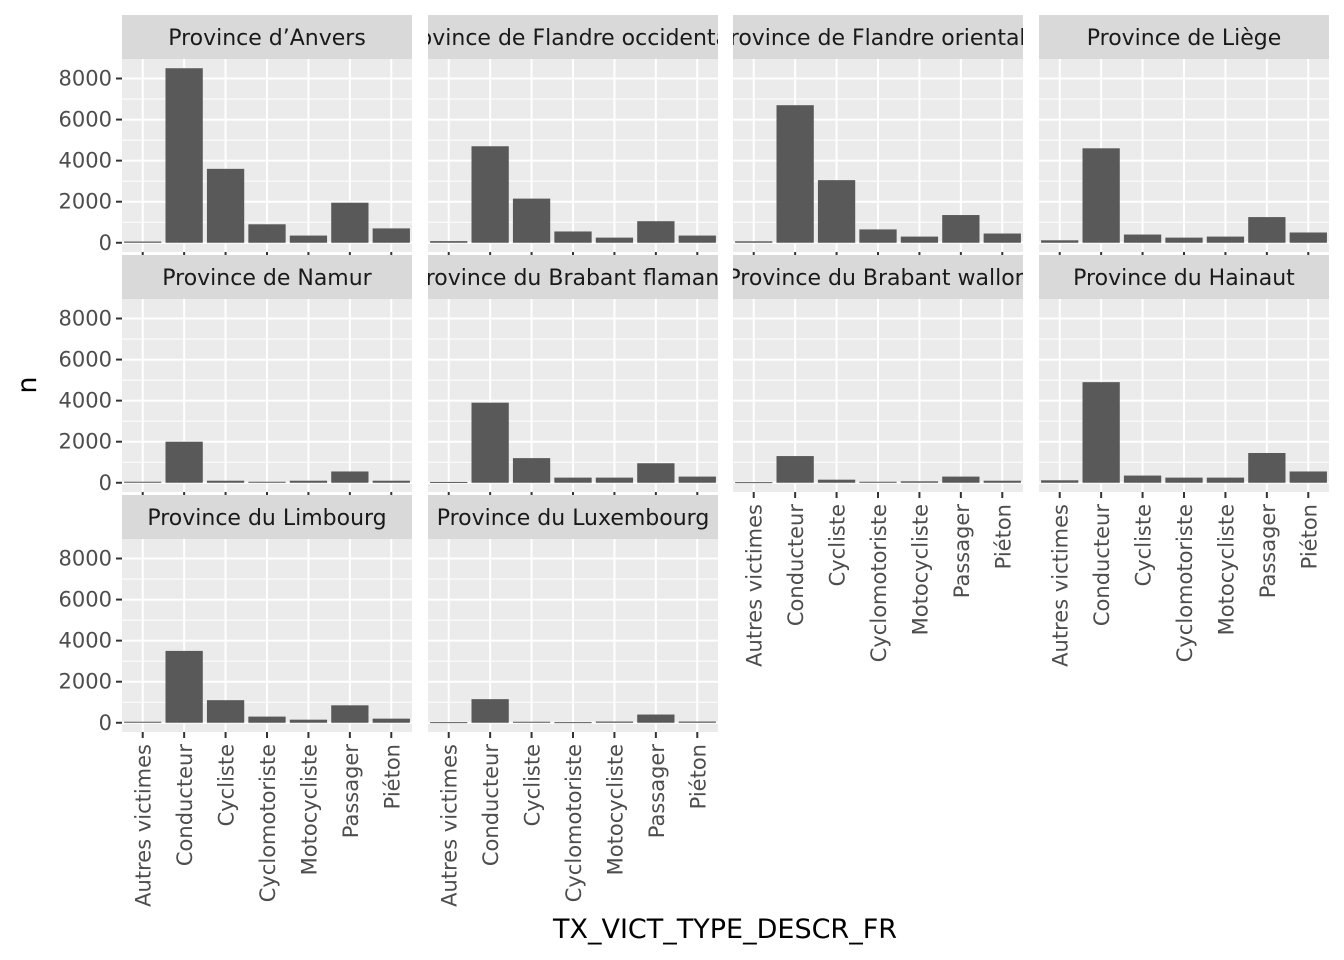 This screenshot has width=1344, height=960. Describe the element at coordinates (573, 376) in the screenshot. I see `facet-panel: Province du Brabant flamand` at that location.